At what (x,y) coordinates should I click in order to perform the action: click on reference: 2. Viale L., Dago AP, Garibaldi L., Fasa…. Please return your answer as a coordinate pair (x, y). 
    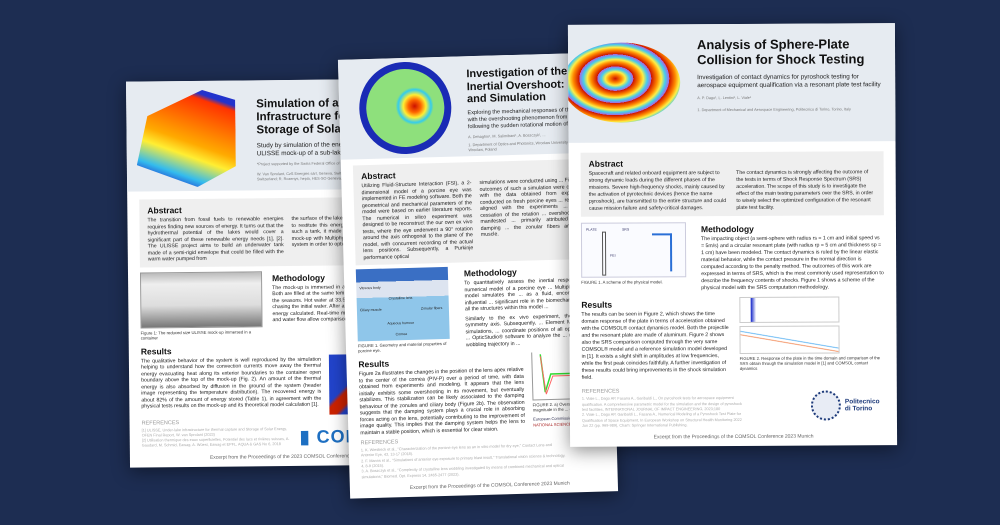
    Looking at the image, I should click on (661, 420).